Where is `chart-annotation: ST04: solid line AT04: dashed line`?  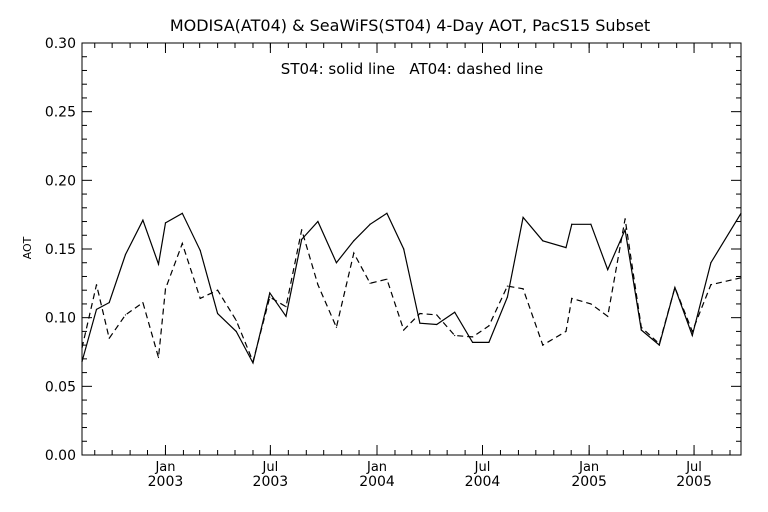 chart-annotation: ST04: solid line AT04: dashed line is located at coordinates (412, 69).